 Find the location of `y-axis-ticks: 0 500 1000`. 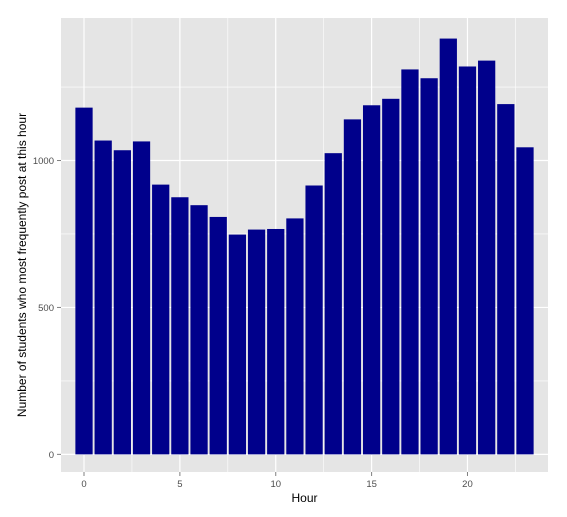

y-axis-ticks: 0 500 1000 is located at coordinates (47, 308).